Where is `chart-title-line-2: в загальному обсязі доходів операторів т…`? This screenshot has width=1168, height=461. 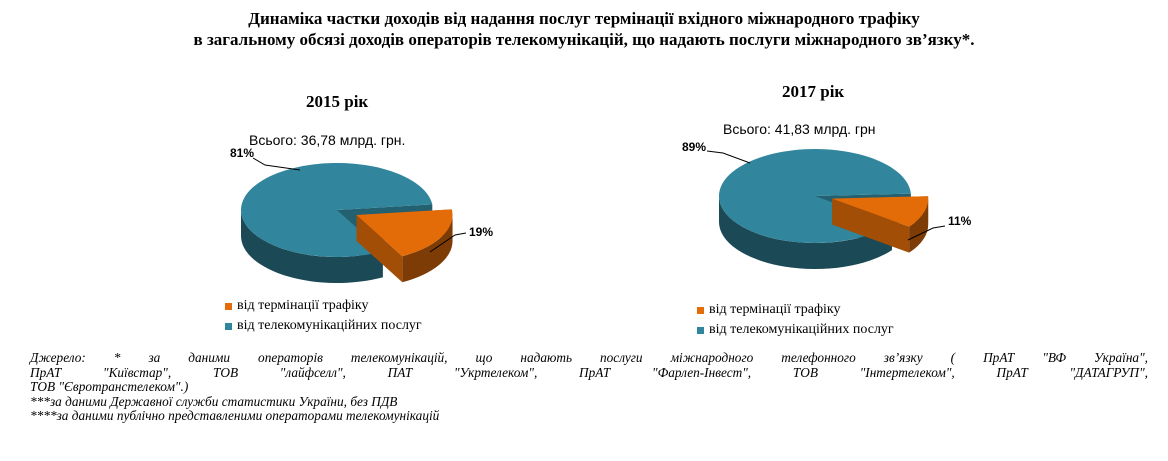
chart-title-line-2: в загальному обсязі доходів операторів т… is located at coordinates (584, 39).